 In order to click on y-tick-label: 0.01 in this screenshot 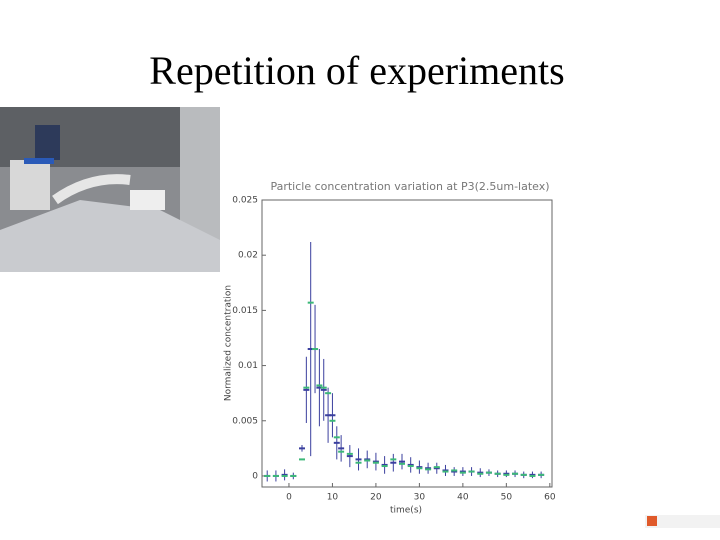, I will do `click(248, 366)`.